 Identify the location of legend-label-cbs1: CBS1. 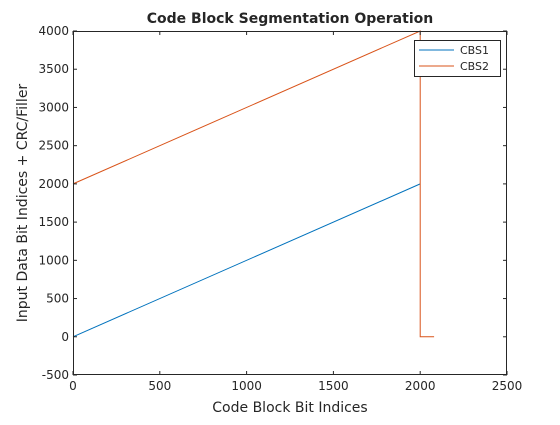
(474, 50).